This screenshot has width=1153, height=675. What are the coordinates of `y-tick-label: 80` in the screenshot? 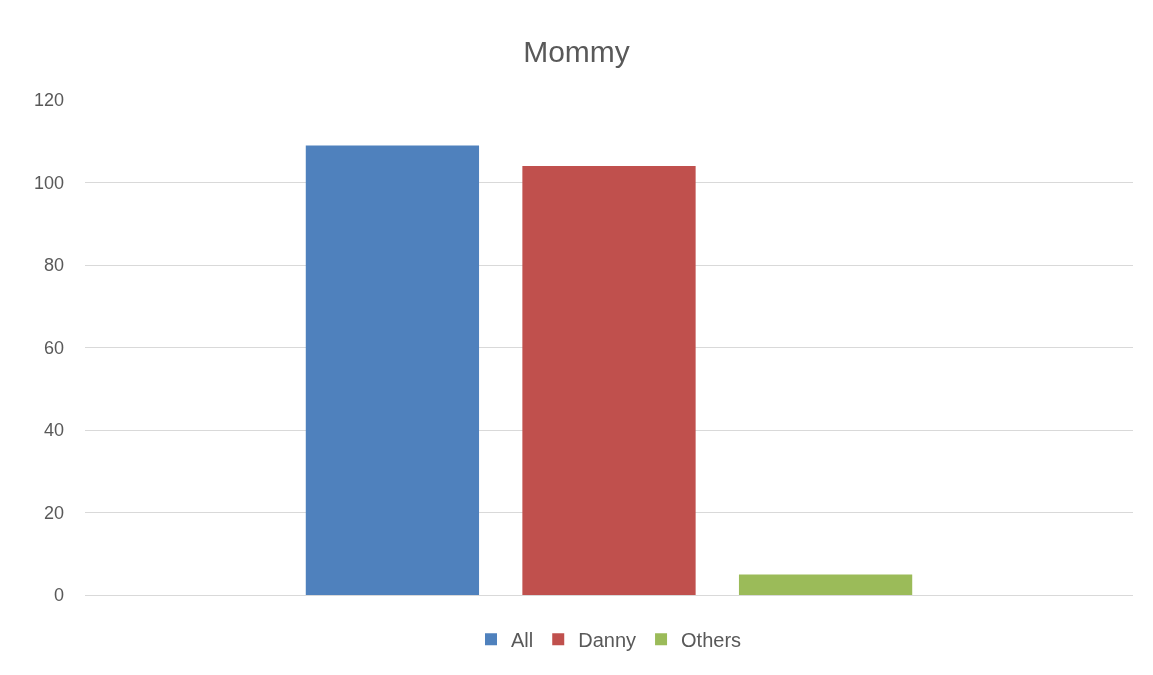 It's located at (53, 265).